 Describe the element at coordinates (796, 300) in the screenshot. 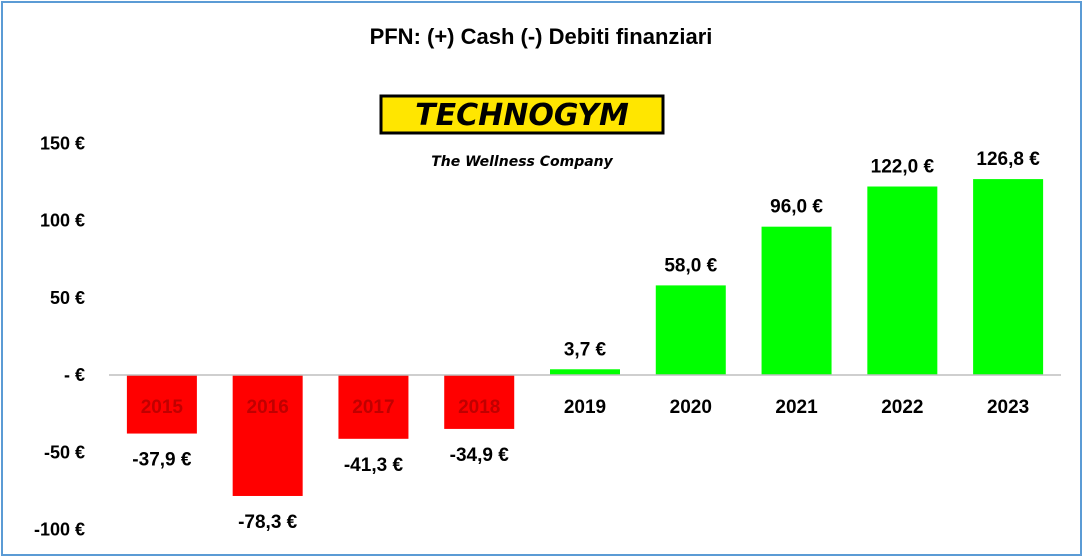

I see `bar-2021` at that location.